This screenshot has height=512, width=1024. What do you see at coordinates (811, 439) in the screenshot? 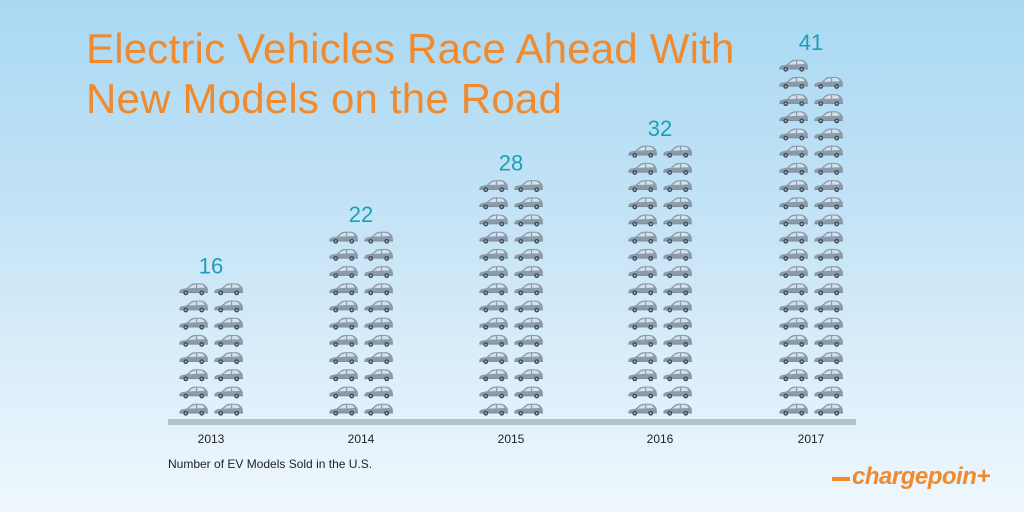
I see `x-tick-label-2017: 2017` at bounding box center [811, 439].